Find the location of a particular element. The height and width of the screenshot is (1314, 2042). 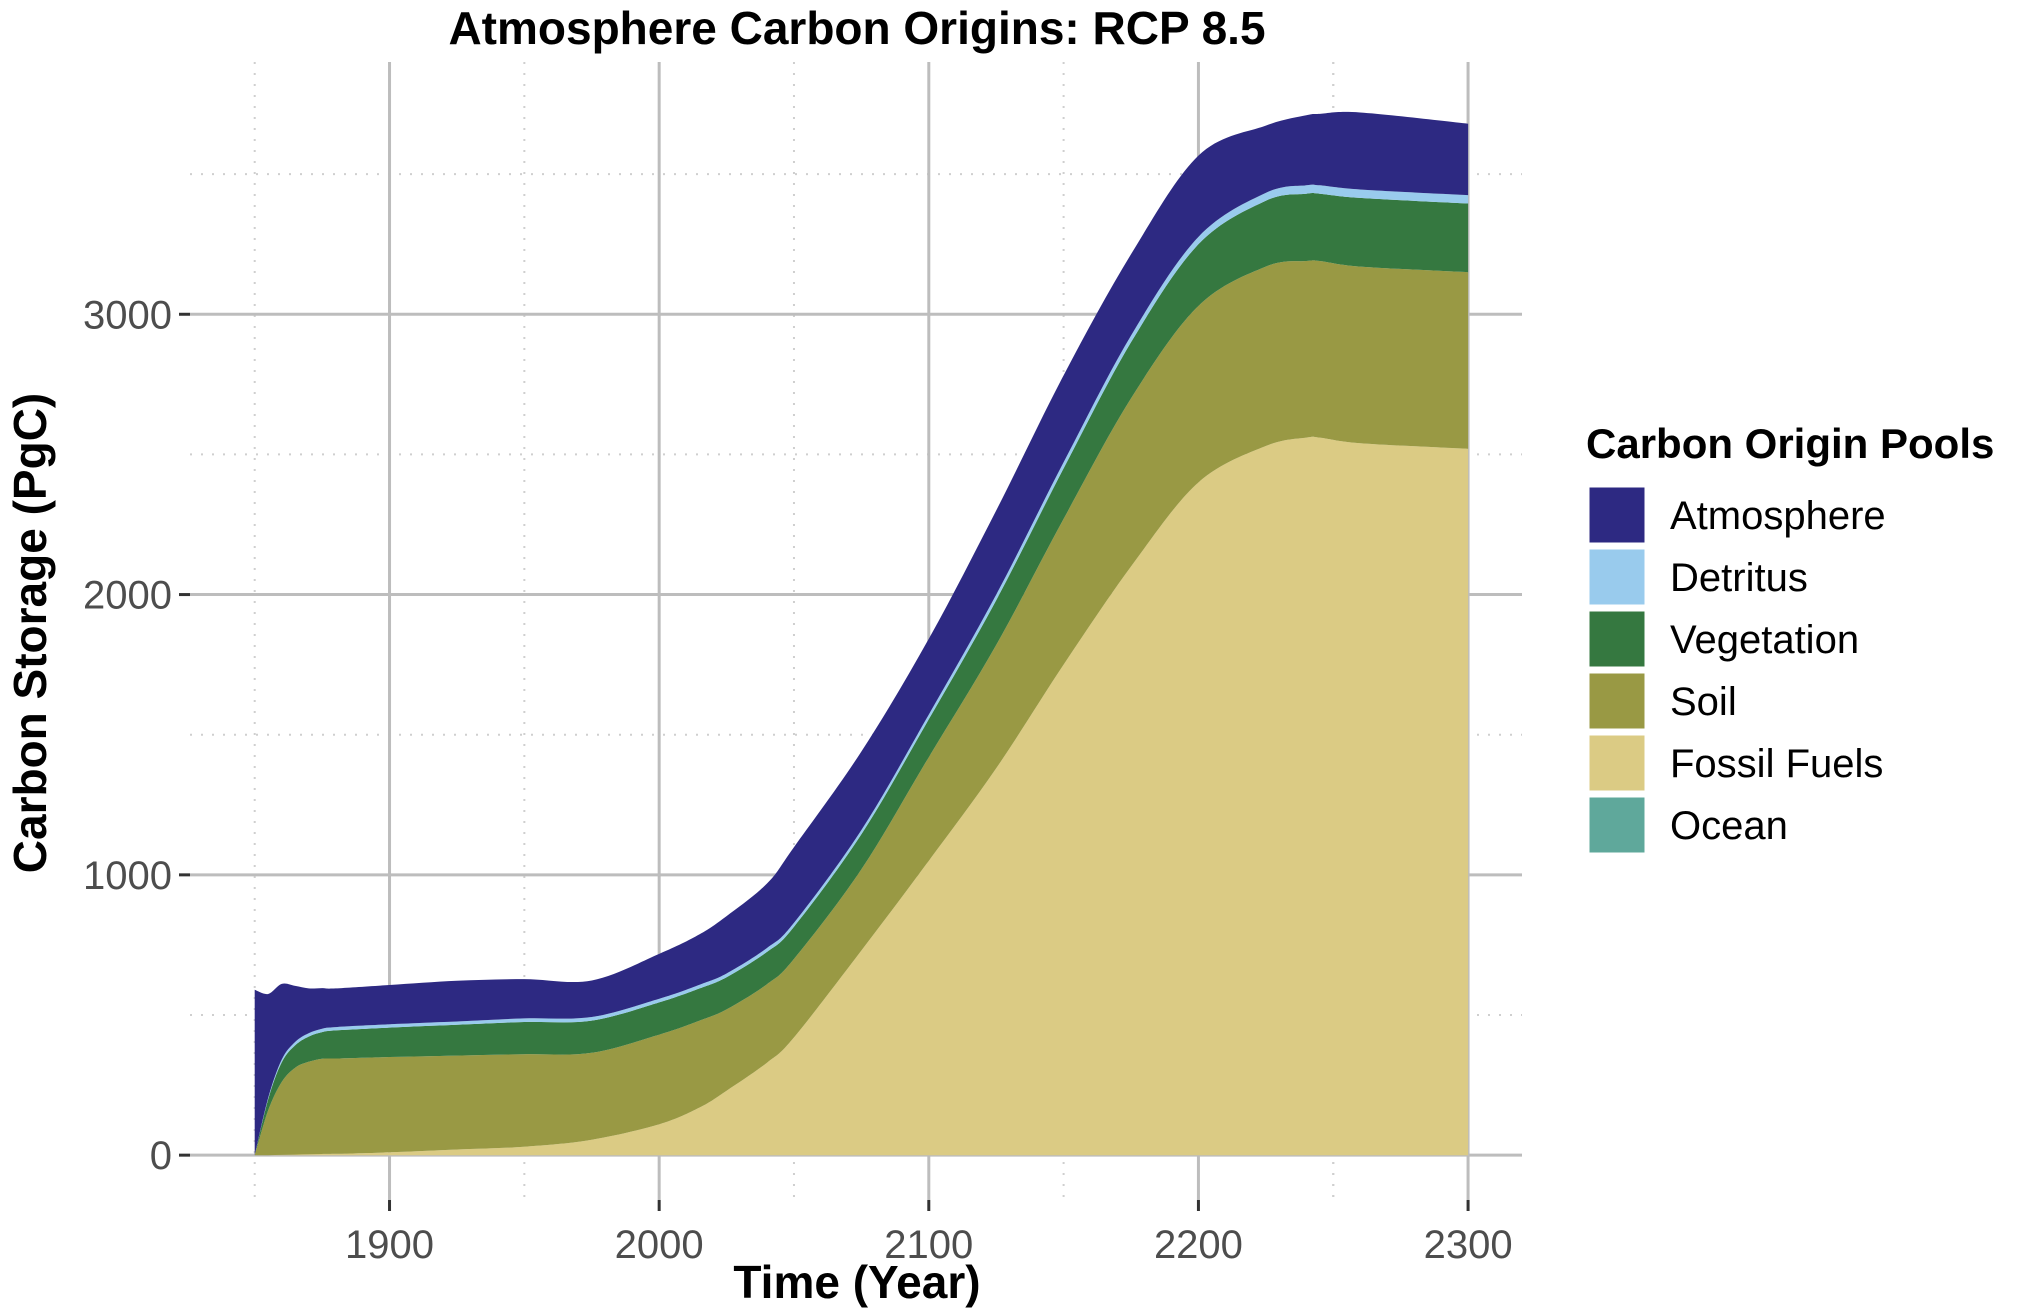

legend-swatch-detritus is located at coordinates (1617, 577).